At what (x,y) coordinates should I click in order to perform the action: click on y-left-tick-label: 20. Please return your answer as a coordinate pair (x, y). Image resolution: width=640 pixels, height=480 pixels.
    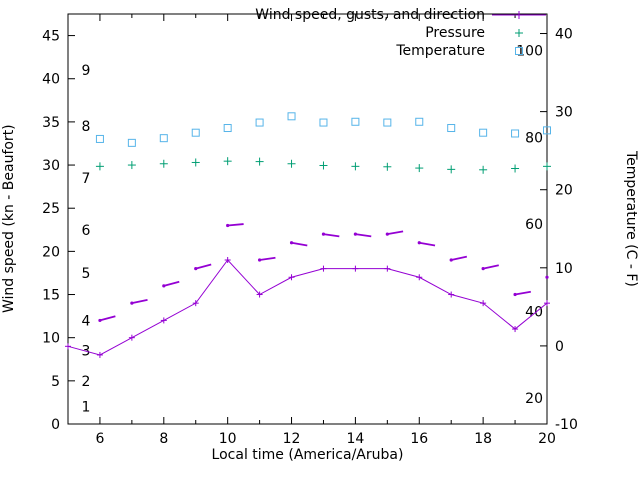
    Looking at the image, I should click on (51, 252).